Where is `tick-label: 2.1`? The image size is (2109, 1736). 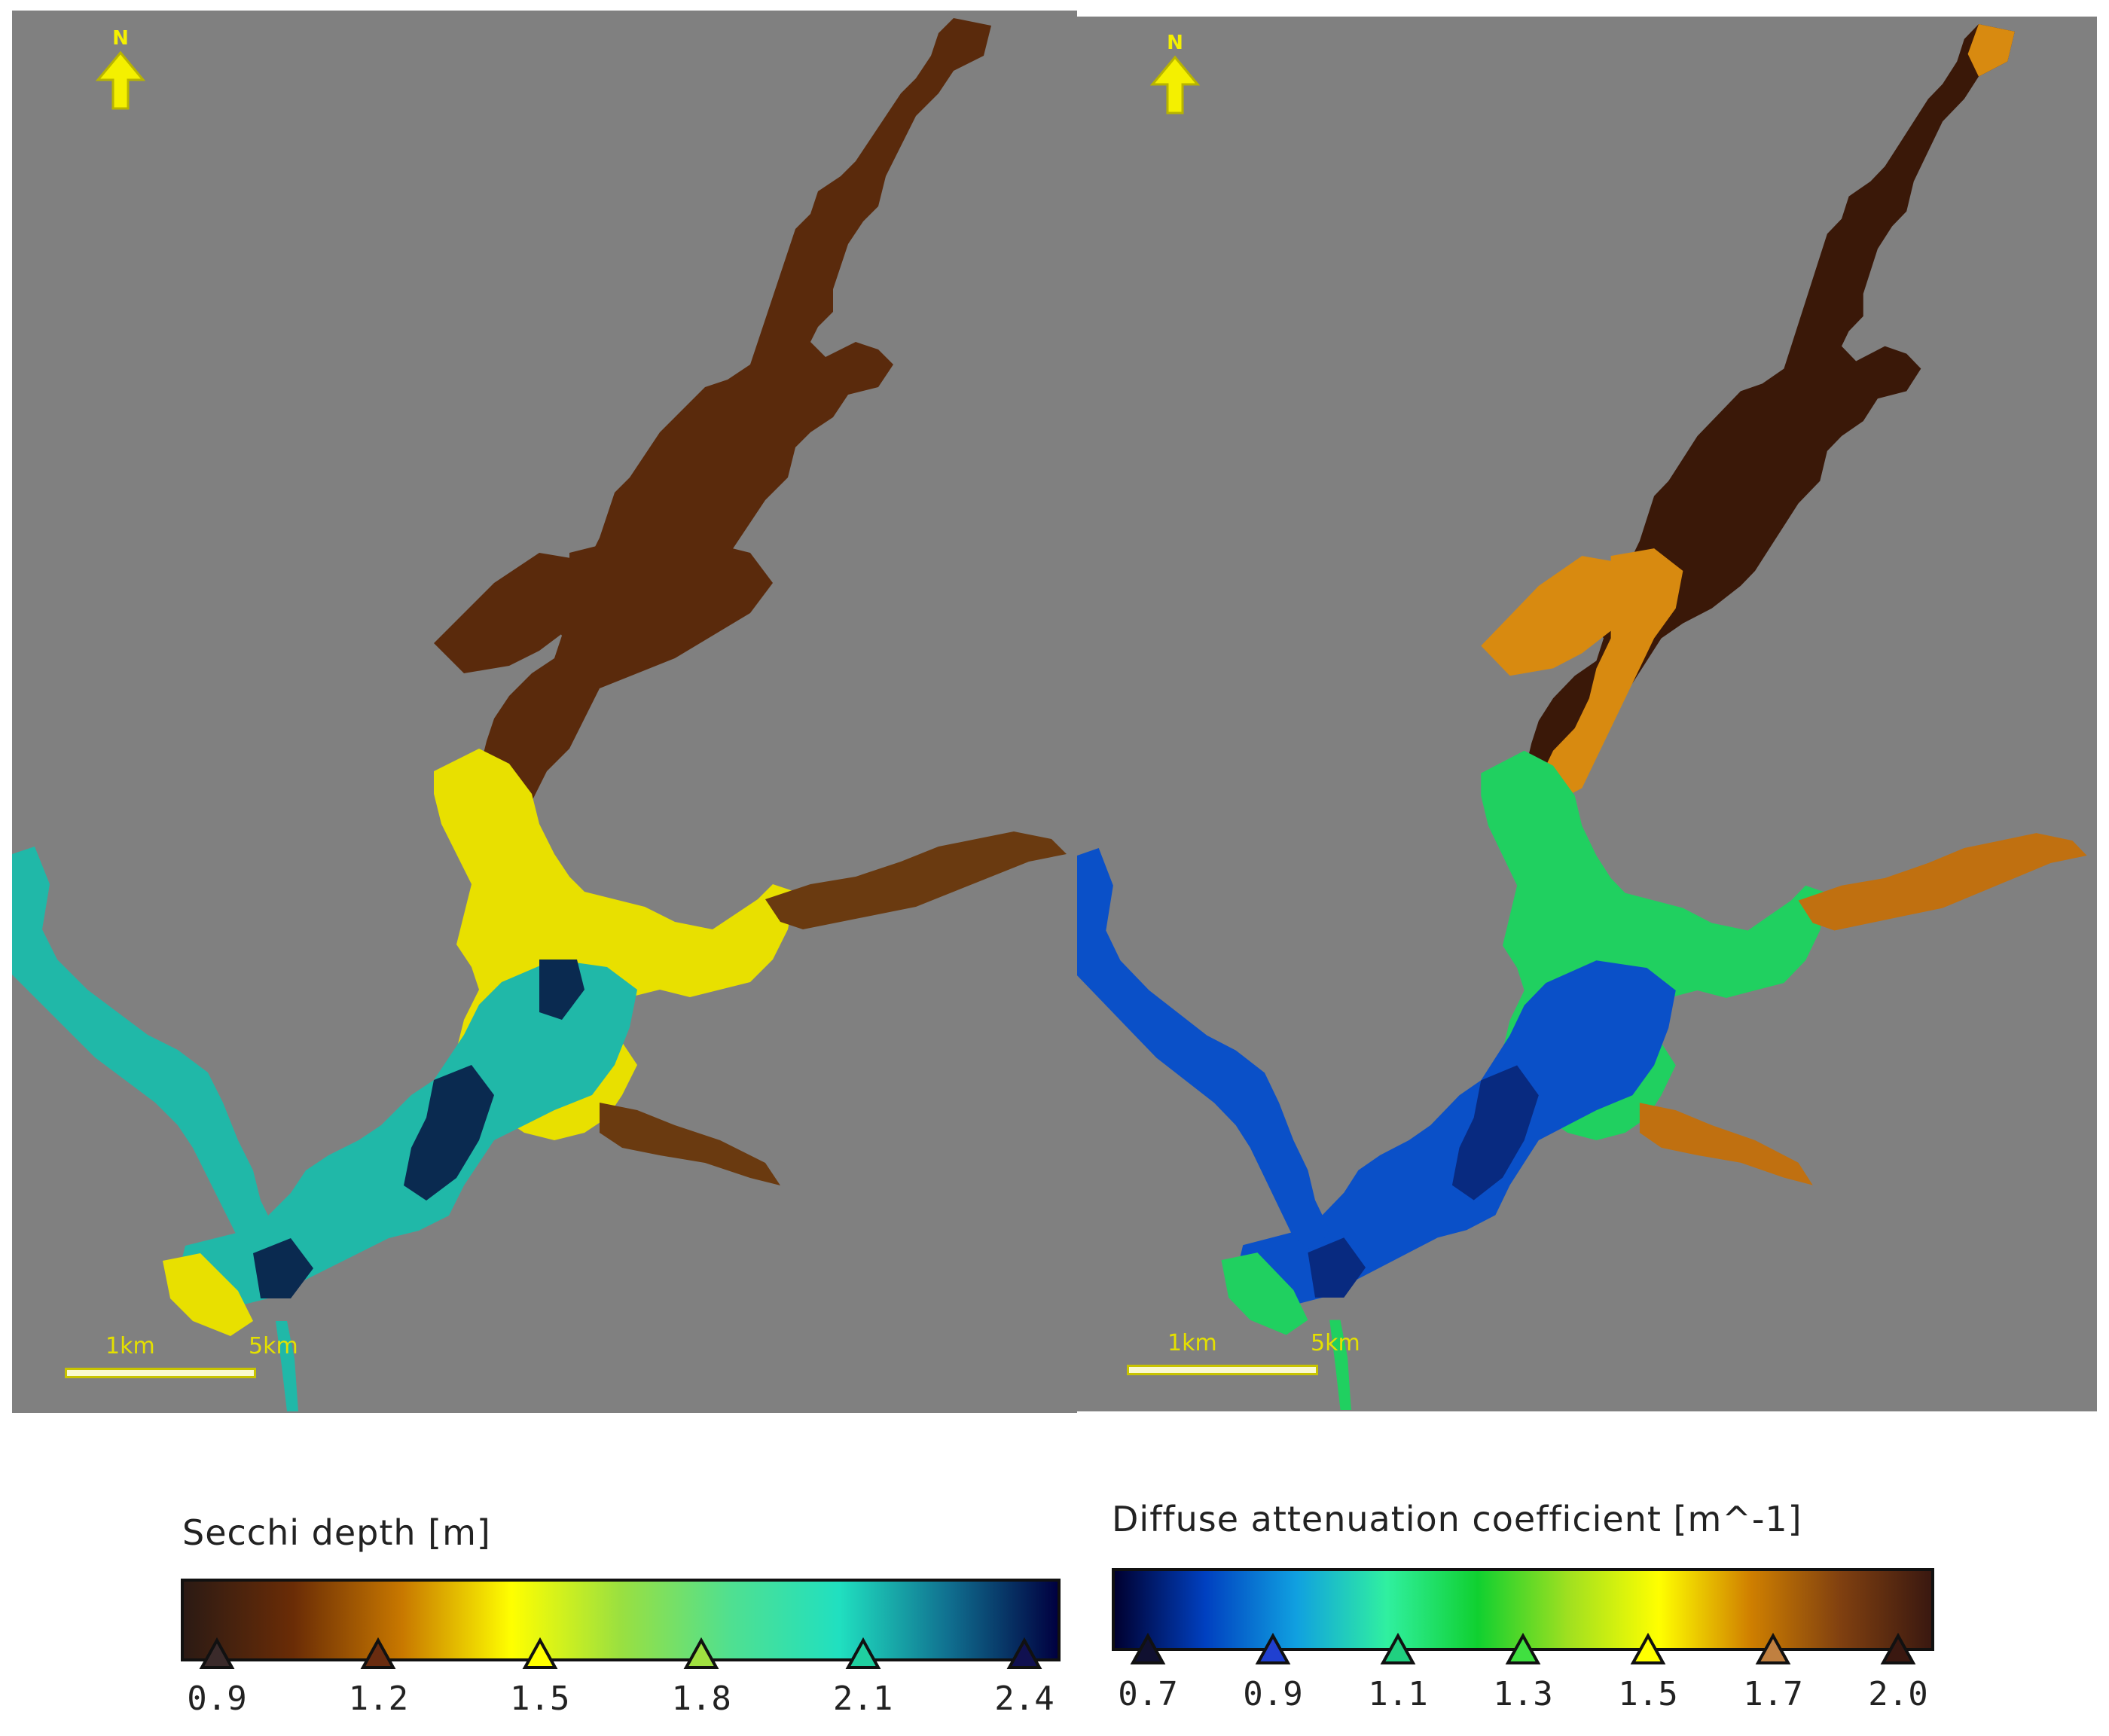
tick-label: 2.1 is located at coordinates (862, 1699).